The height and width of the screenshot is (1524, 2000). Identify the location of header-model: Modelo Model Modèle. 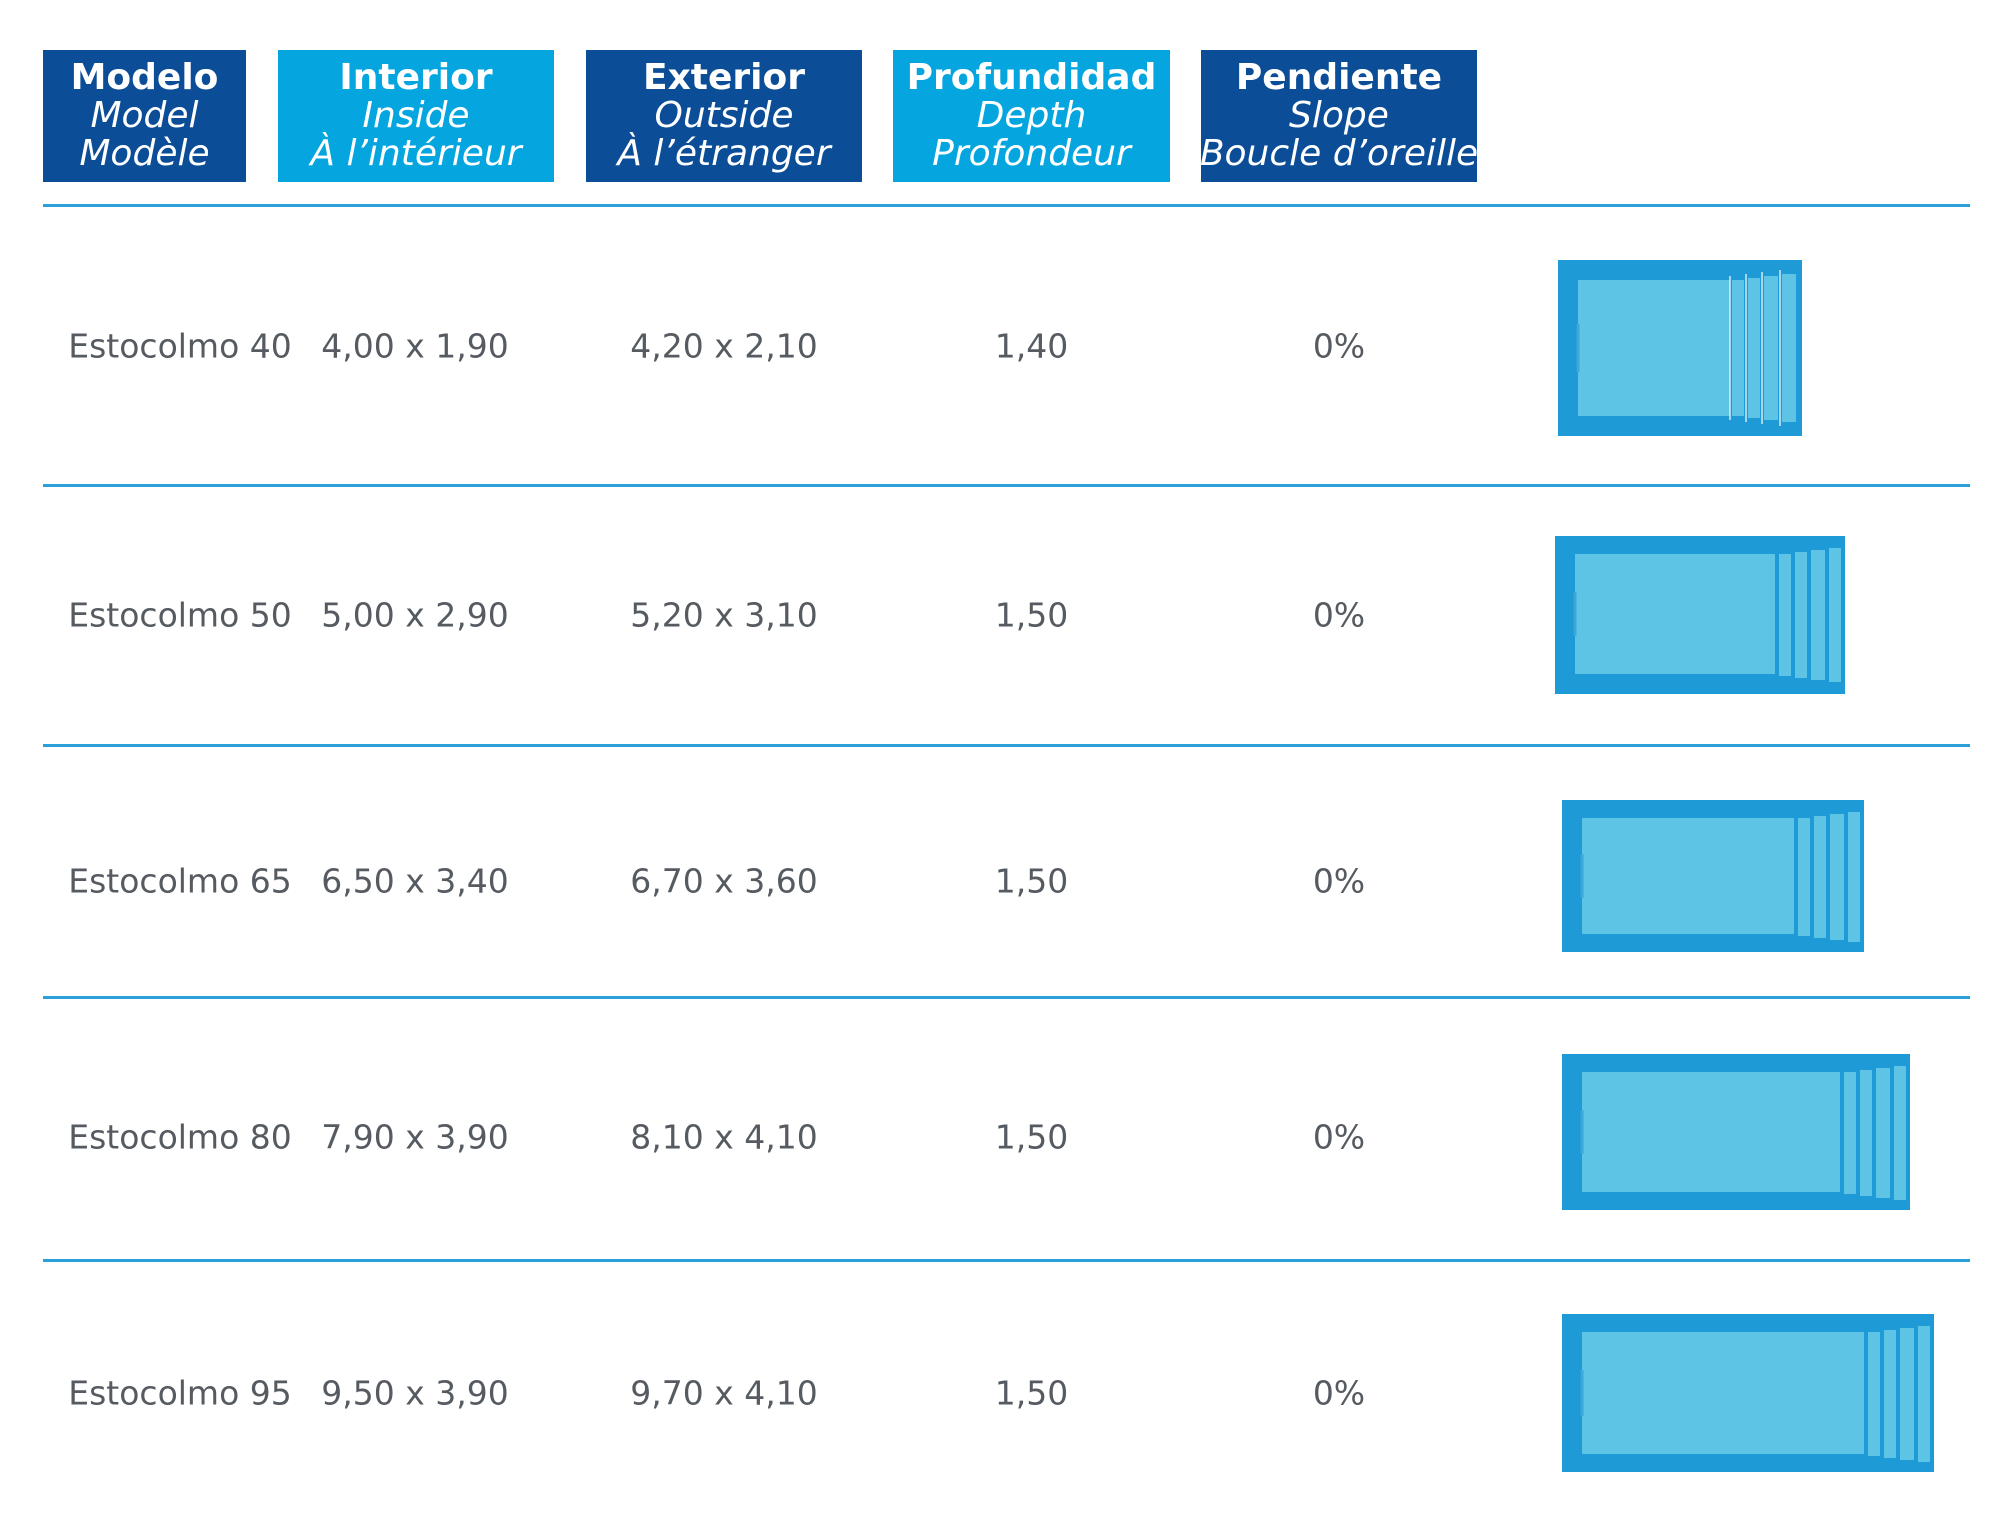
(144, 116).